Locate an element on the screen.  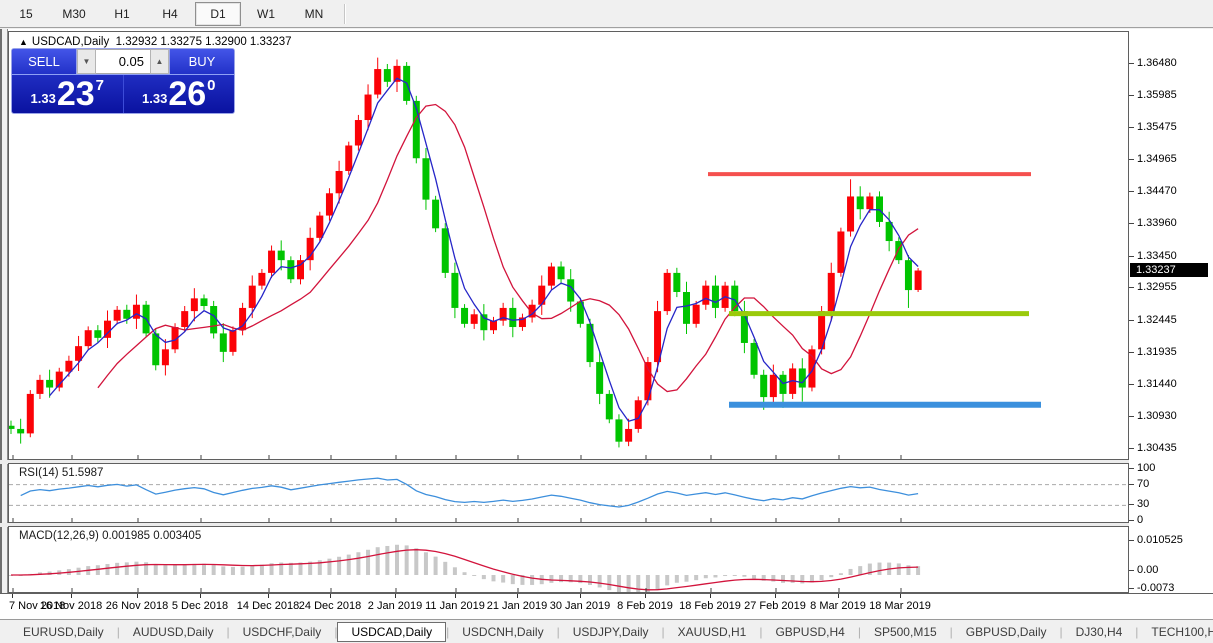
symbol-tab-usdjpy-daily: USDJPY,Daily is located at coordinates (610, 631).